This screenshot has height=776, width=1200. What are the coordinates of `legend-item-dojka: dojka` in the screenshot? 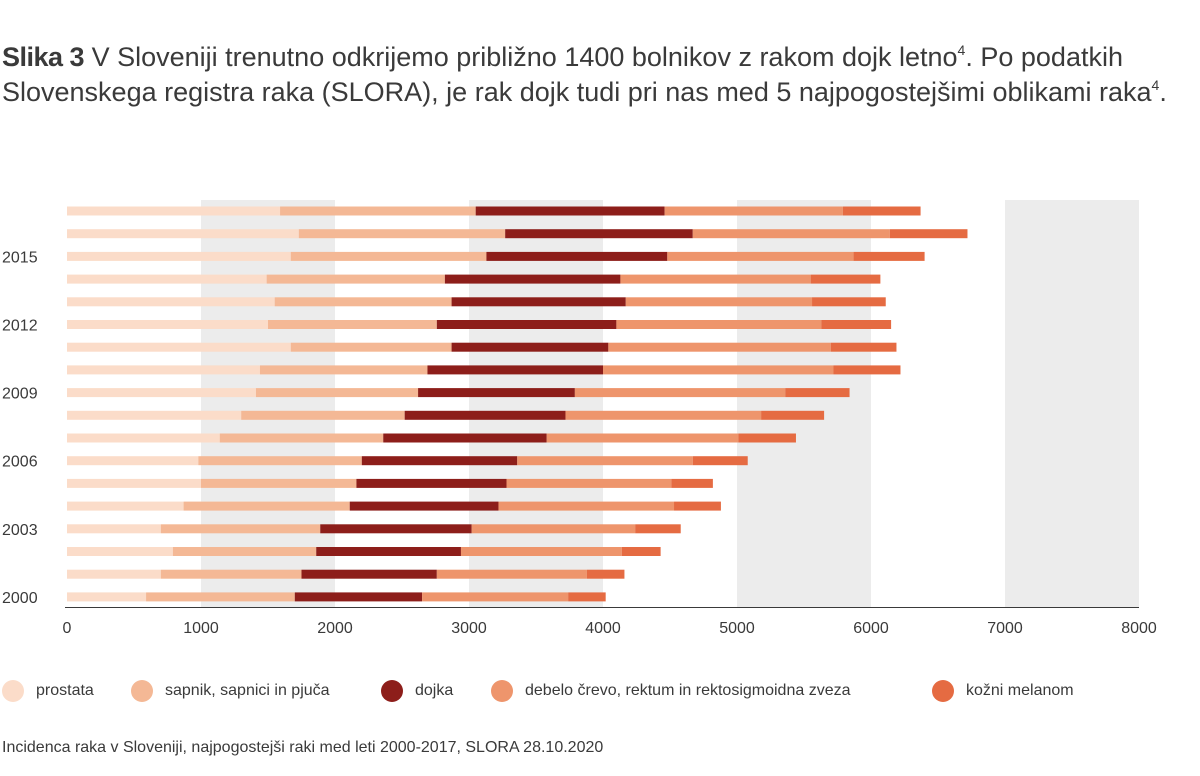 It's located at (417, 691).